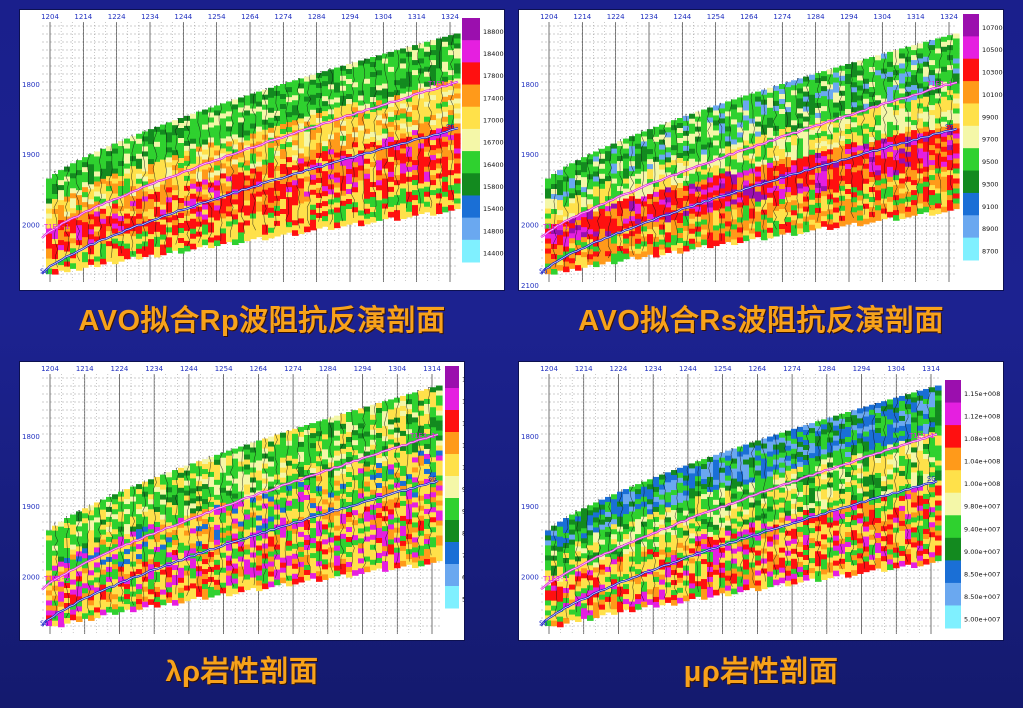  Describe the element at coordinates (493, 120) in the screenshot. I see `legend-label: 17000` at that location.